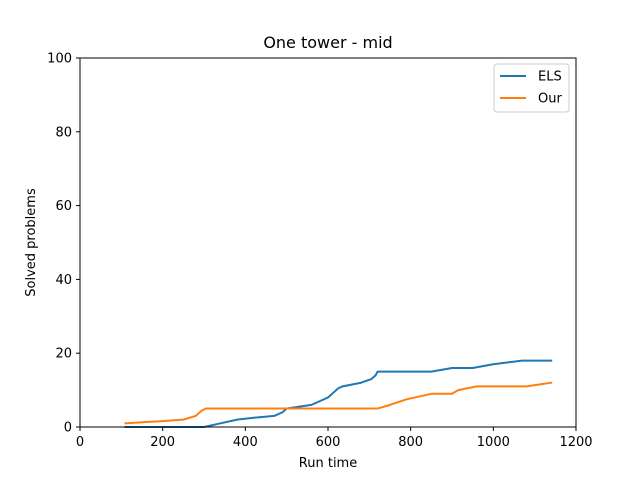  What do you see at coordinates (59, 59) in the screenshot?
I see `y-tick-label: 100` at bounding box center [59, 59].